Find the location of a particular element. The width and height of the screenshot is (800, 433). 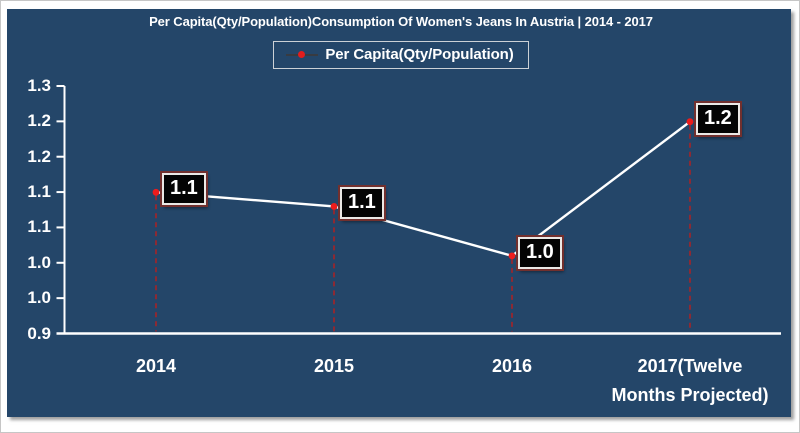

legend-line-marker-icon is located at coordinates (302, 54).